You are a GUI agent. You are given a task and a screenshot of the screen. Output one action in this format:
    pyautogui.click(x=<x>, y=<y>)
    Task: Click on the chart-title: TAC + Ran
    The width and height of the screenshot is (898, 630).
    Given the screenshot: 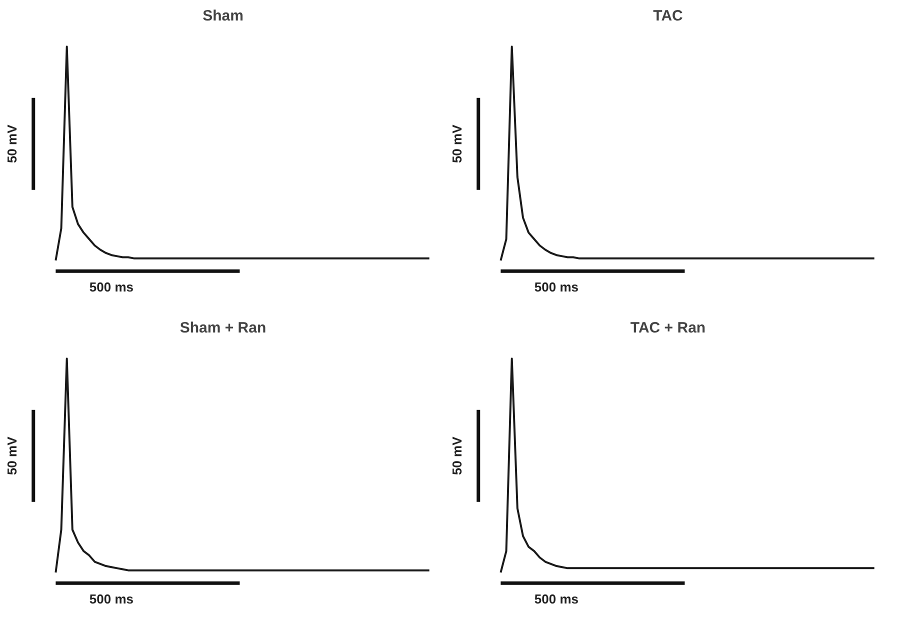 What is the action you would take?
    pyautogui.click(x=668, y=328)
    